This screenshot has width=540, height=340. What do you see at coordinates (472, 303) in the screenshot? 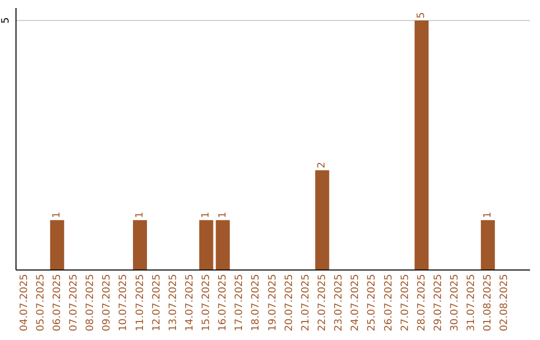
I see `x-tick-label: 31.07.2025` at bounding box center [472, 303].